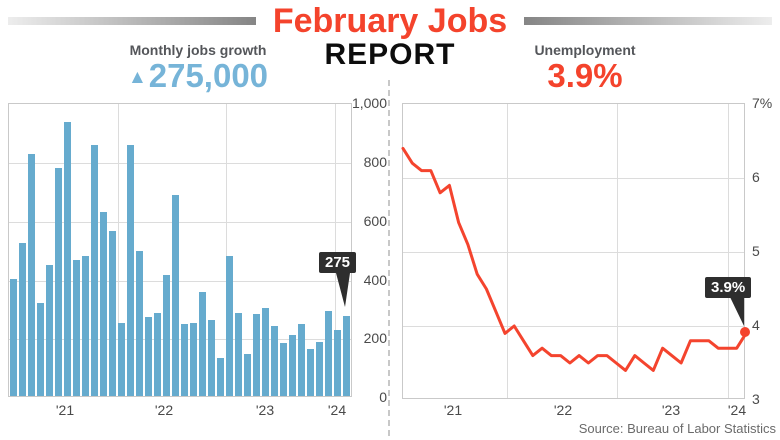 The image size is (780, 440). What do you see at coordinates (648, 21) in the screenshot?
I see `header-rule-right` at bounding box center [648, 21].